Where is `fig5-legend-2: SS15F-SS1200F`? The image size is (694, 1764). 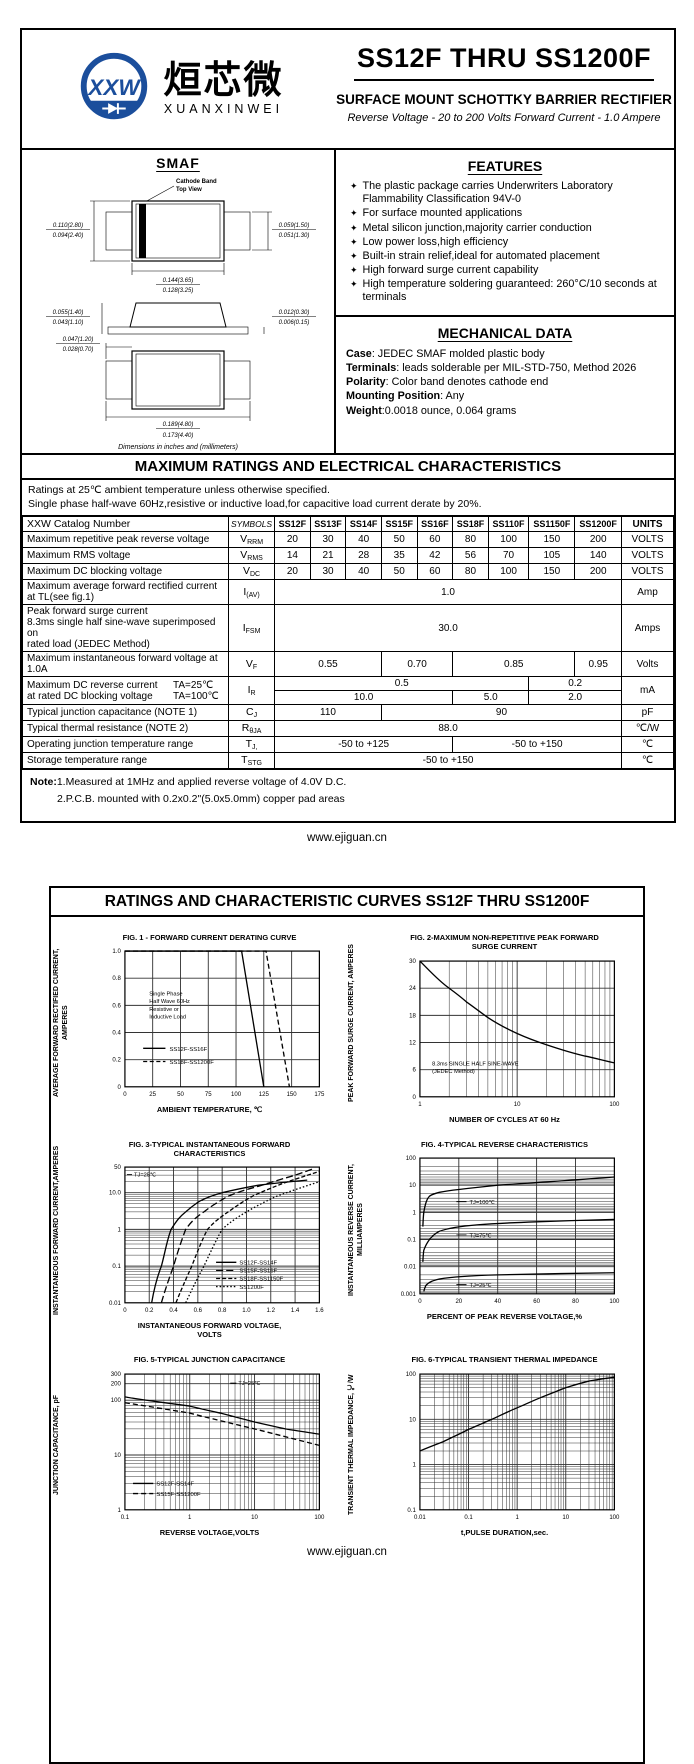 fig5-legend-2: SS15F-SS1200F is located at coordinates (178, 1495).